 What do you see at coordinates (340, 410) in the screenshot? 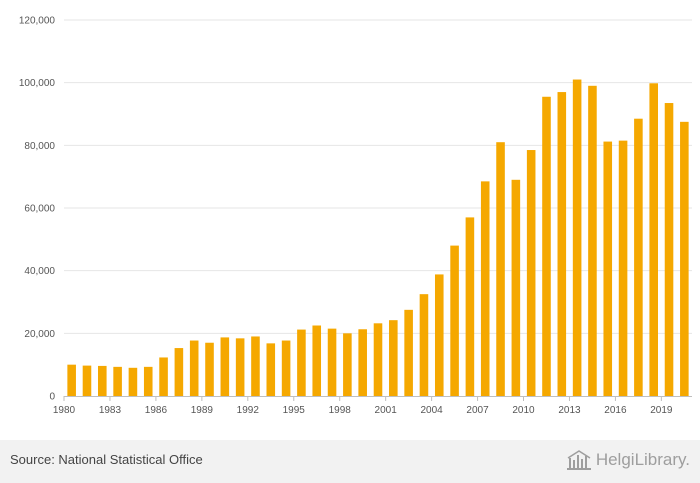
I see `x-tick-label: 1998` at bounding box center [340, 410].